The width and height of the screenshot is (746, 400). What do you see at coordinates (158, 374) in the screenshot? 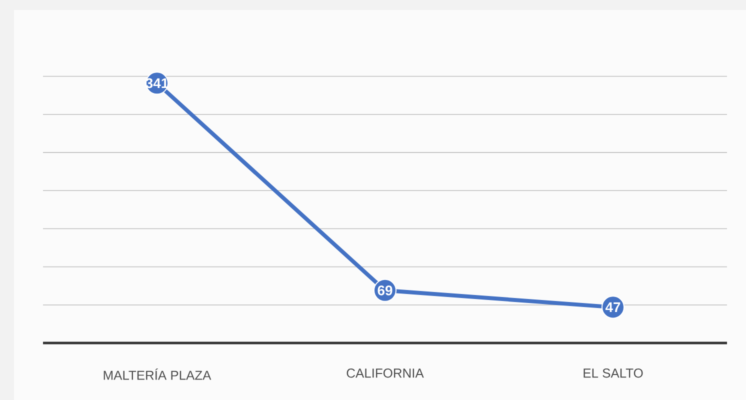
I see `x-tick-label: MALTERÍA PLAZA` at bounding box center [158, 374].